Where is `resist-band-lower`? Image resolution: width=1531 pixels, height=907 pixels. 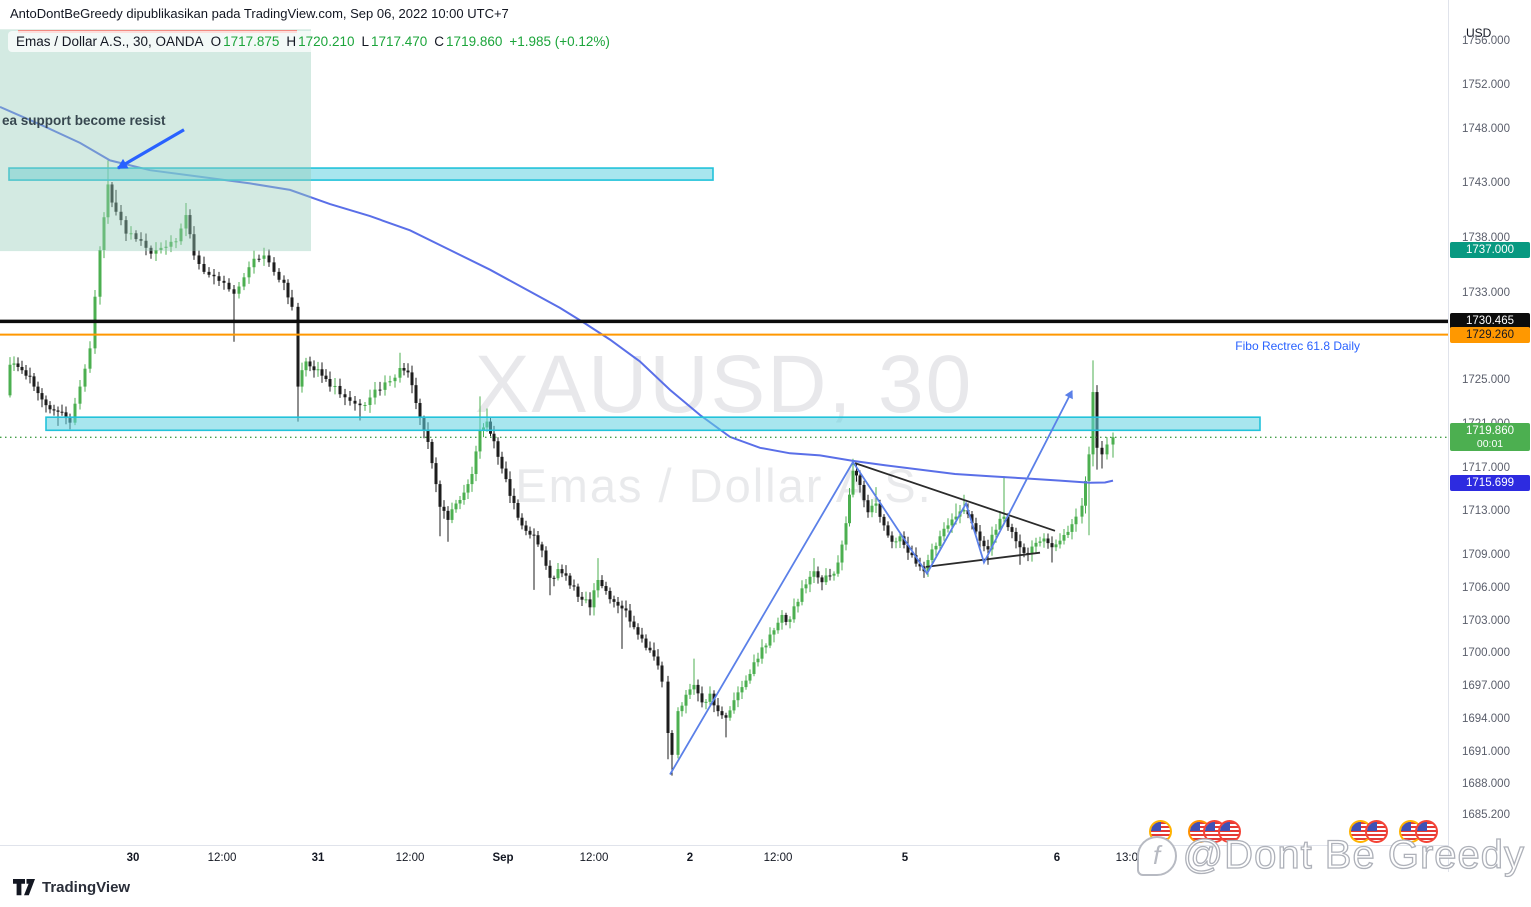
resist-band-lower is located at coordinates (653, 424).